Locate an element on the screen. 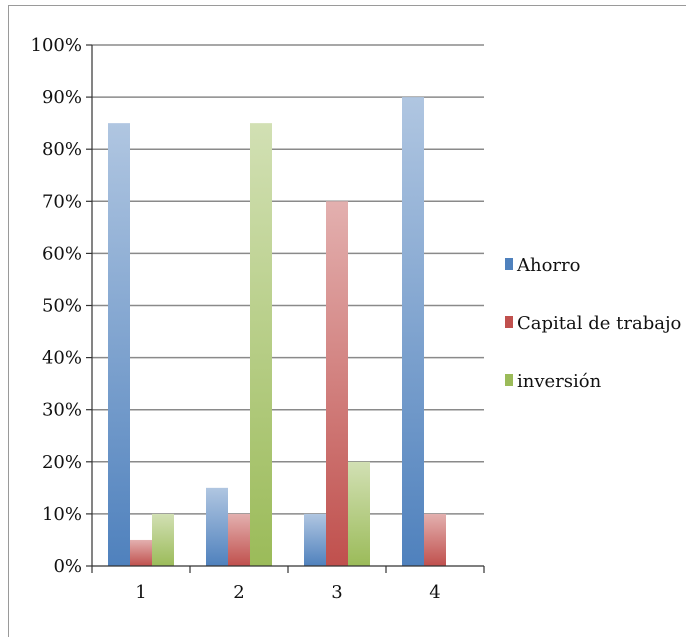 The height and width of the screenshot is (637, 689). x-tick-label: 3 is located at coordinates (336, 592).